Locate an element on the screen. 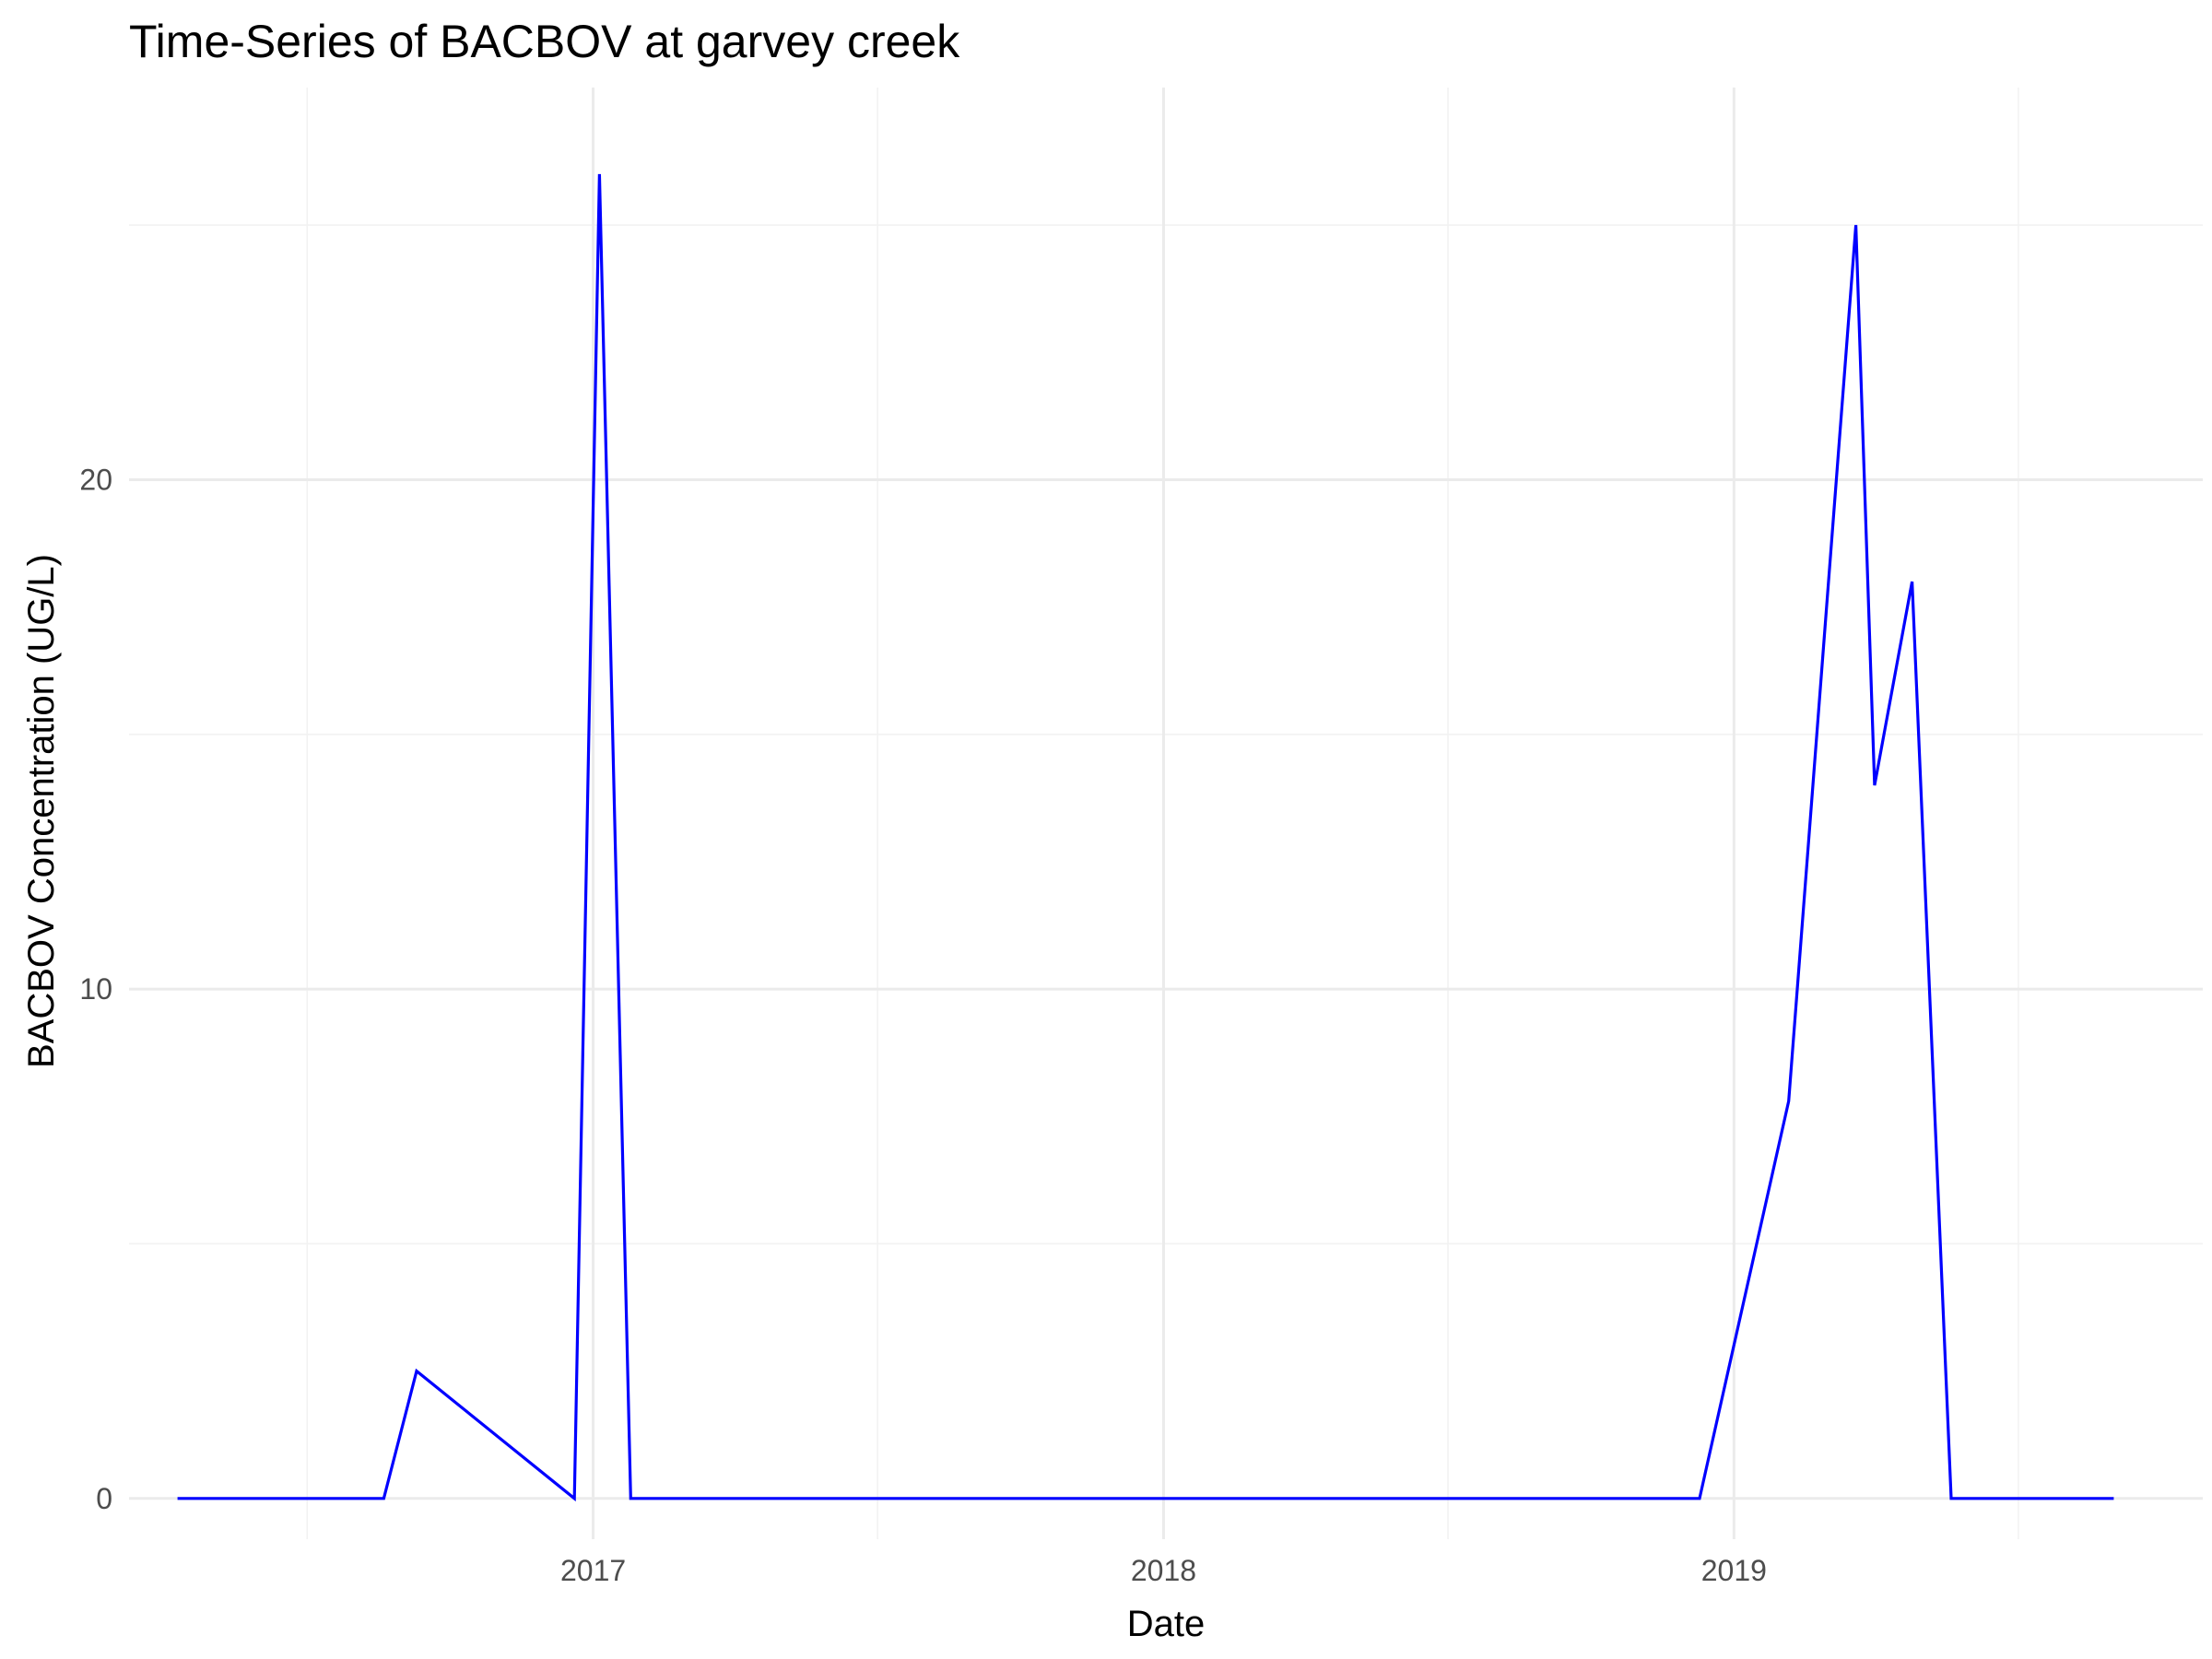 This screenshot has width=2212, height=1659. chart-title: Time-Series of BACBOV at garvey creek is located at coordinates (544, 41).